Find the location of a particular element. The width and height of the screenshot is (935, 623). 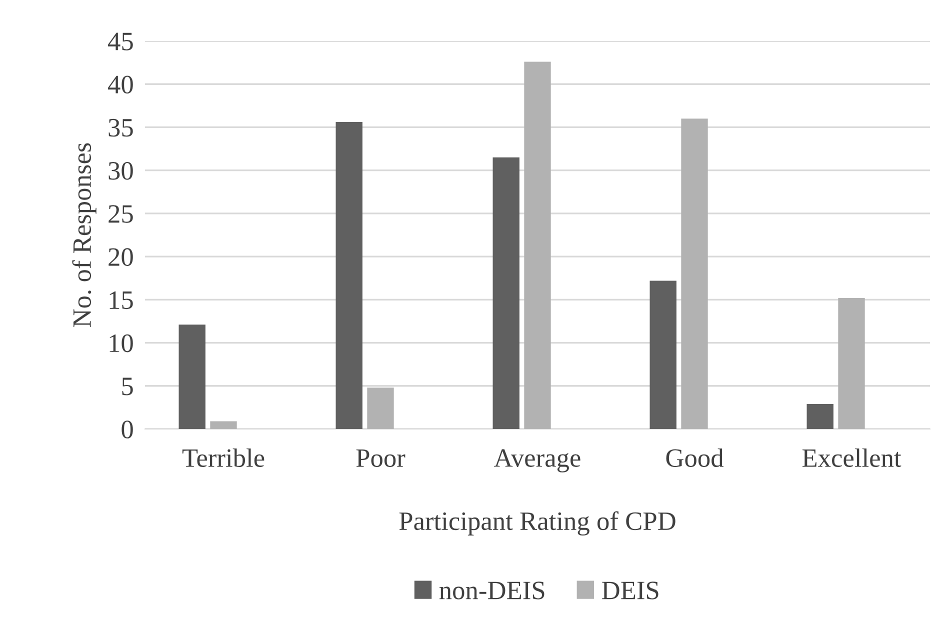

x-tick-label: Average is located at coordinates (537, 460).